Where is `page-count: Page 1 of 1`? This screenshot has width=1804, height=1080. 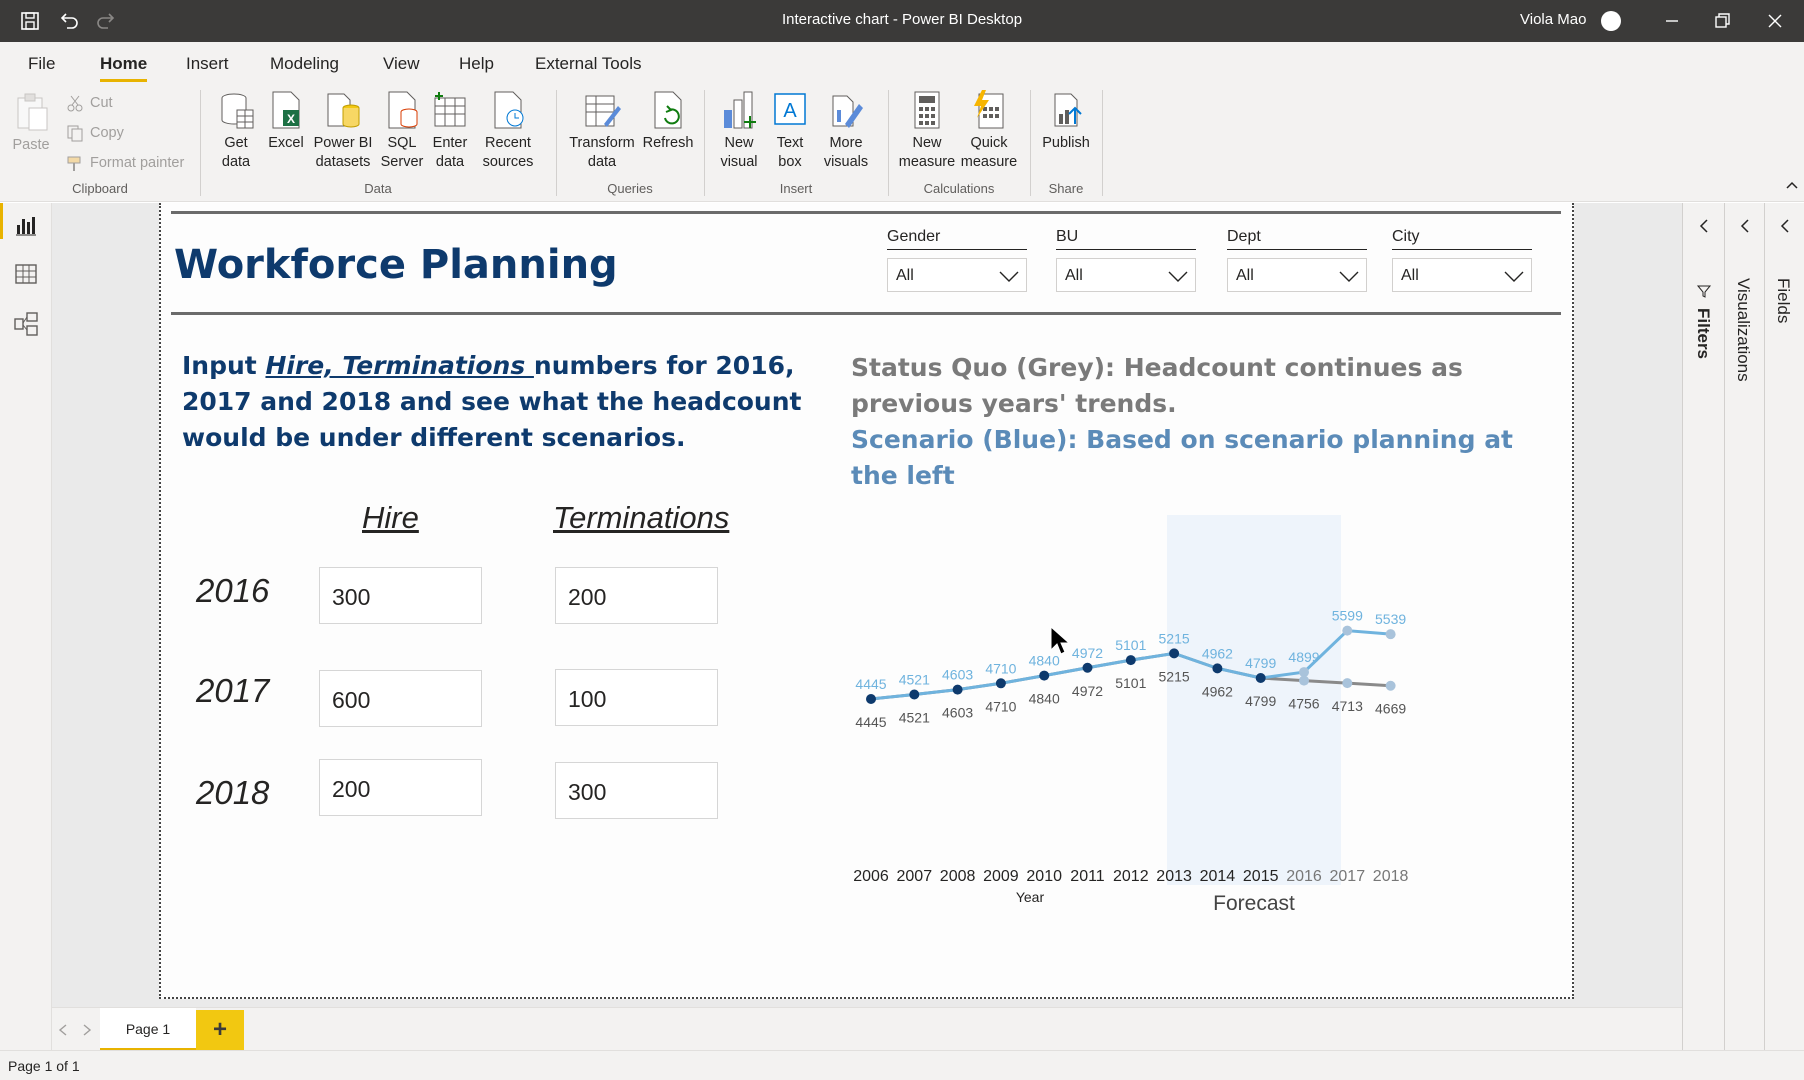 page-count: Page 1 of 1 is located at coordinates (44, 1066).